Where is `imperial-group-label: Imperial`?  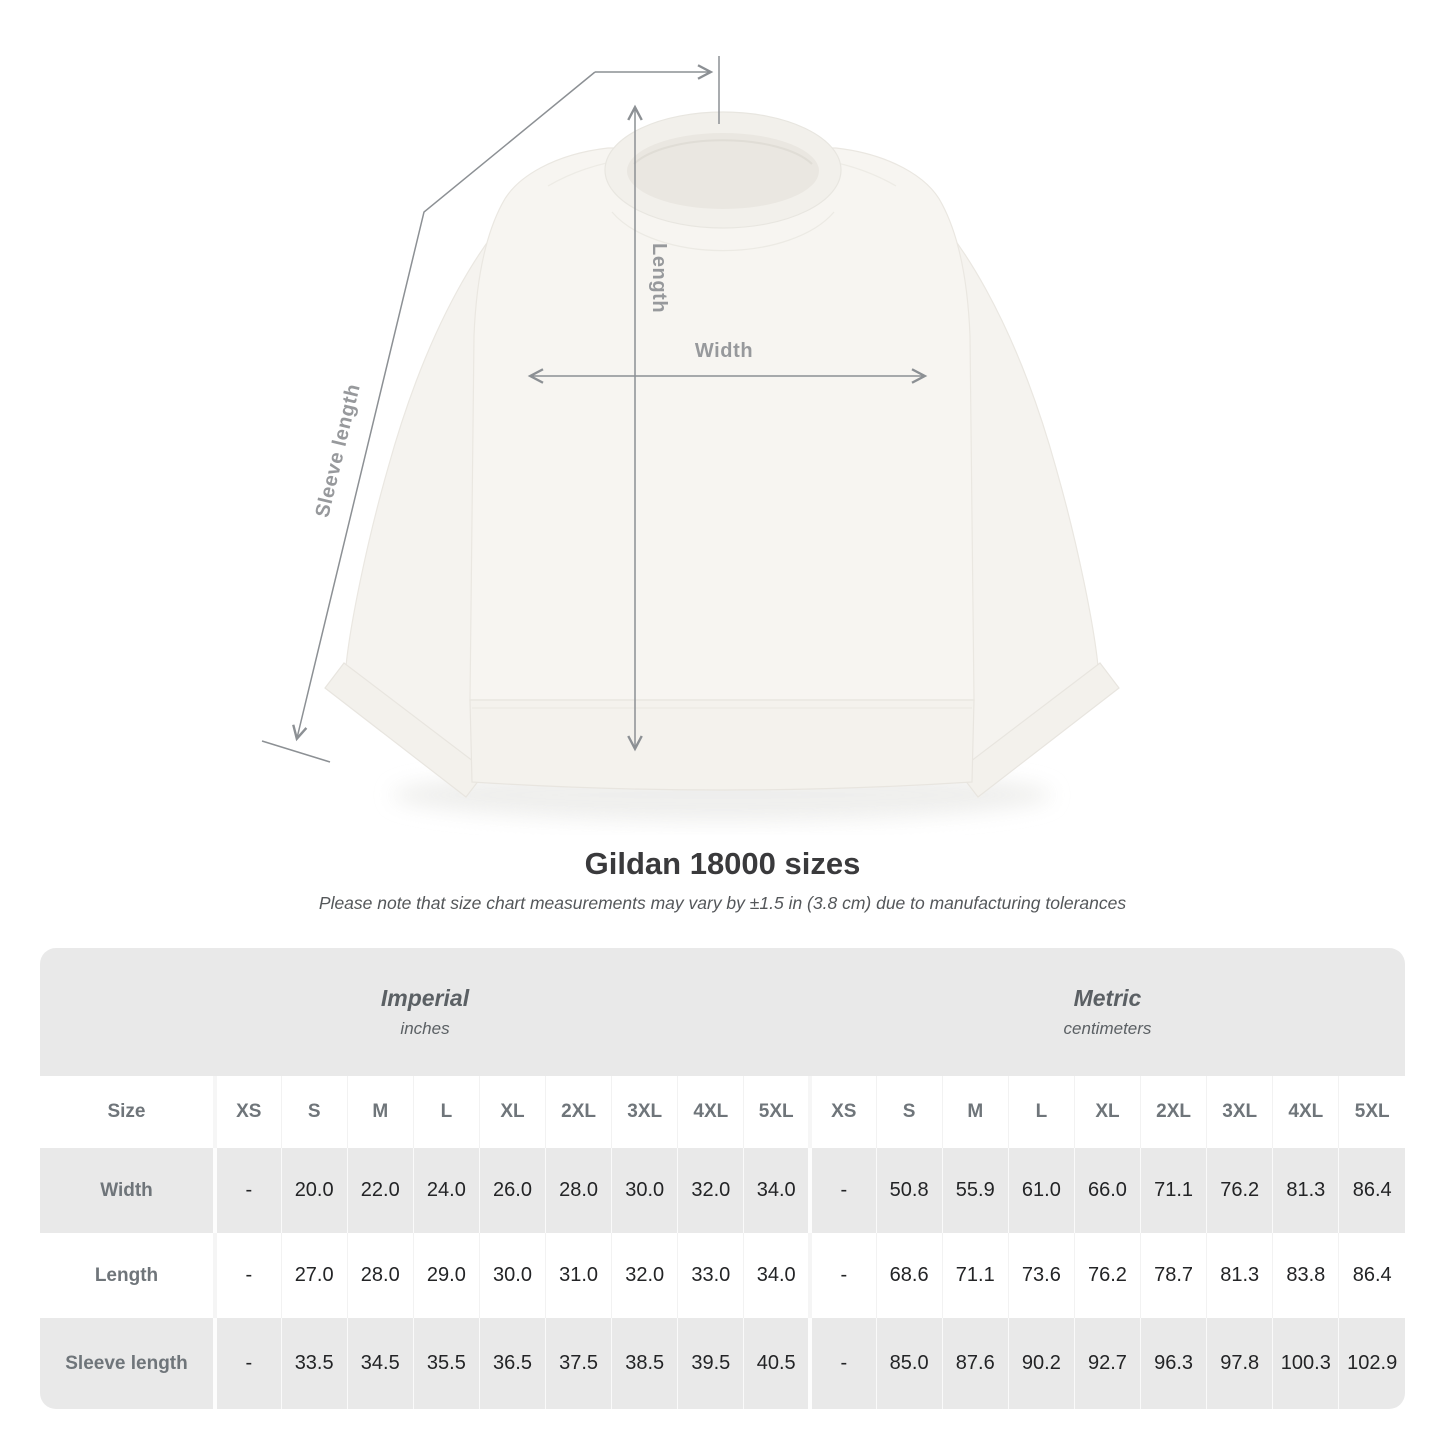
imperial-group-label: Imperial is located at coordinates (425, 998).